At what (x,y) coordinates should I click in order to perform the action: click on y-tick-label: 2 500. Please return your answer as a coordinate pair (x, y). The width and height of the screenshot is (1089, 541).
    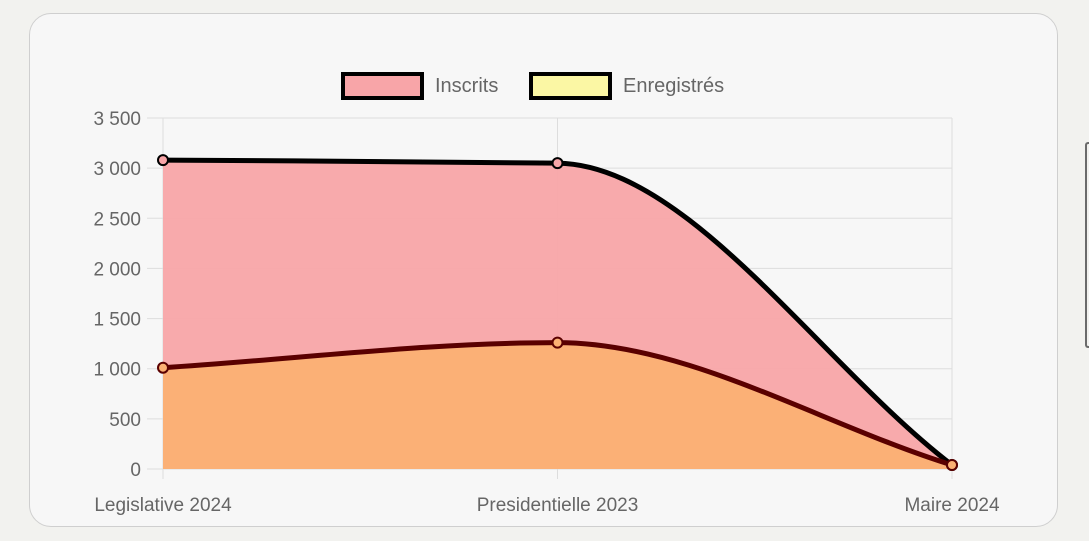
    Looking at the image, I should click on (117, 219).